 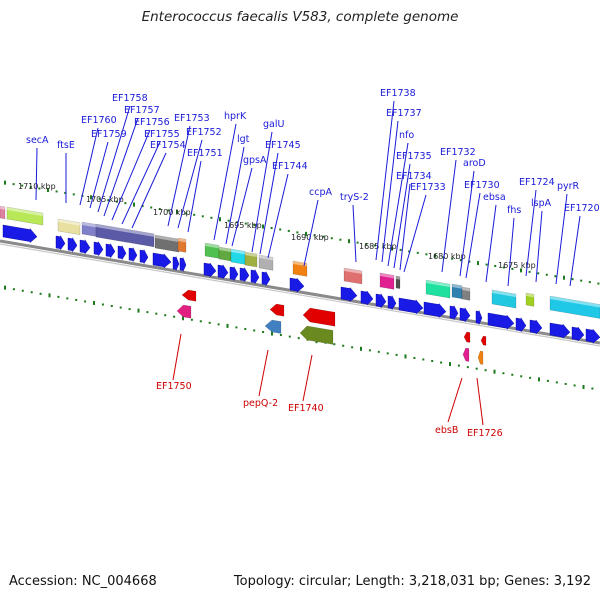 I want to click on kbp-label: 1710 kbp, so click(x=37, y=186).